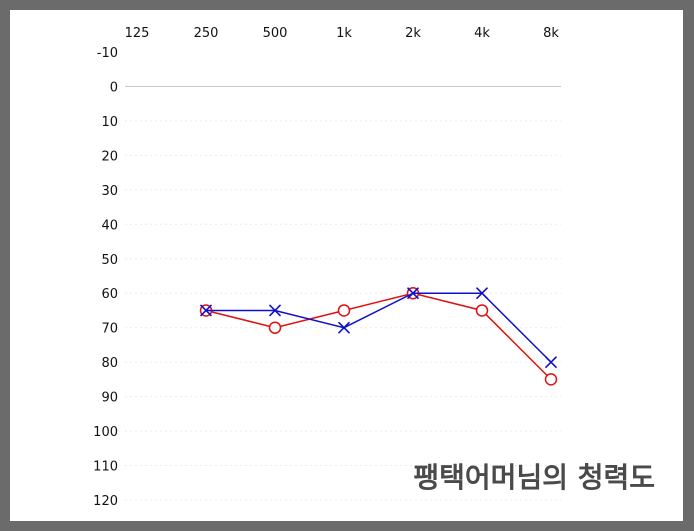 This screenshot has height=531, width=694. Describe the element at coordinates (105, 432) in the screenshot. I see `y-tick-label-100: 100` at that location.